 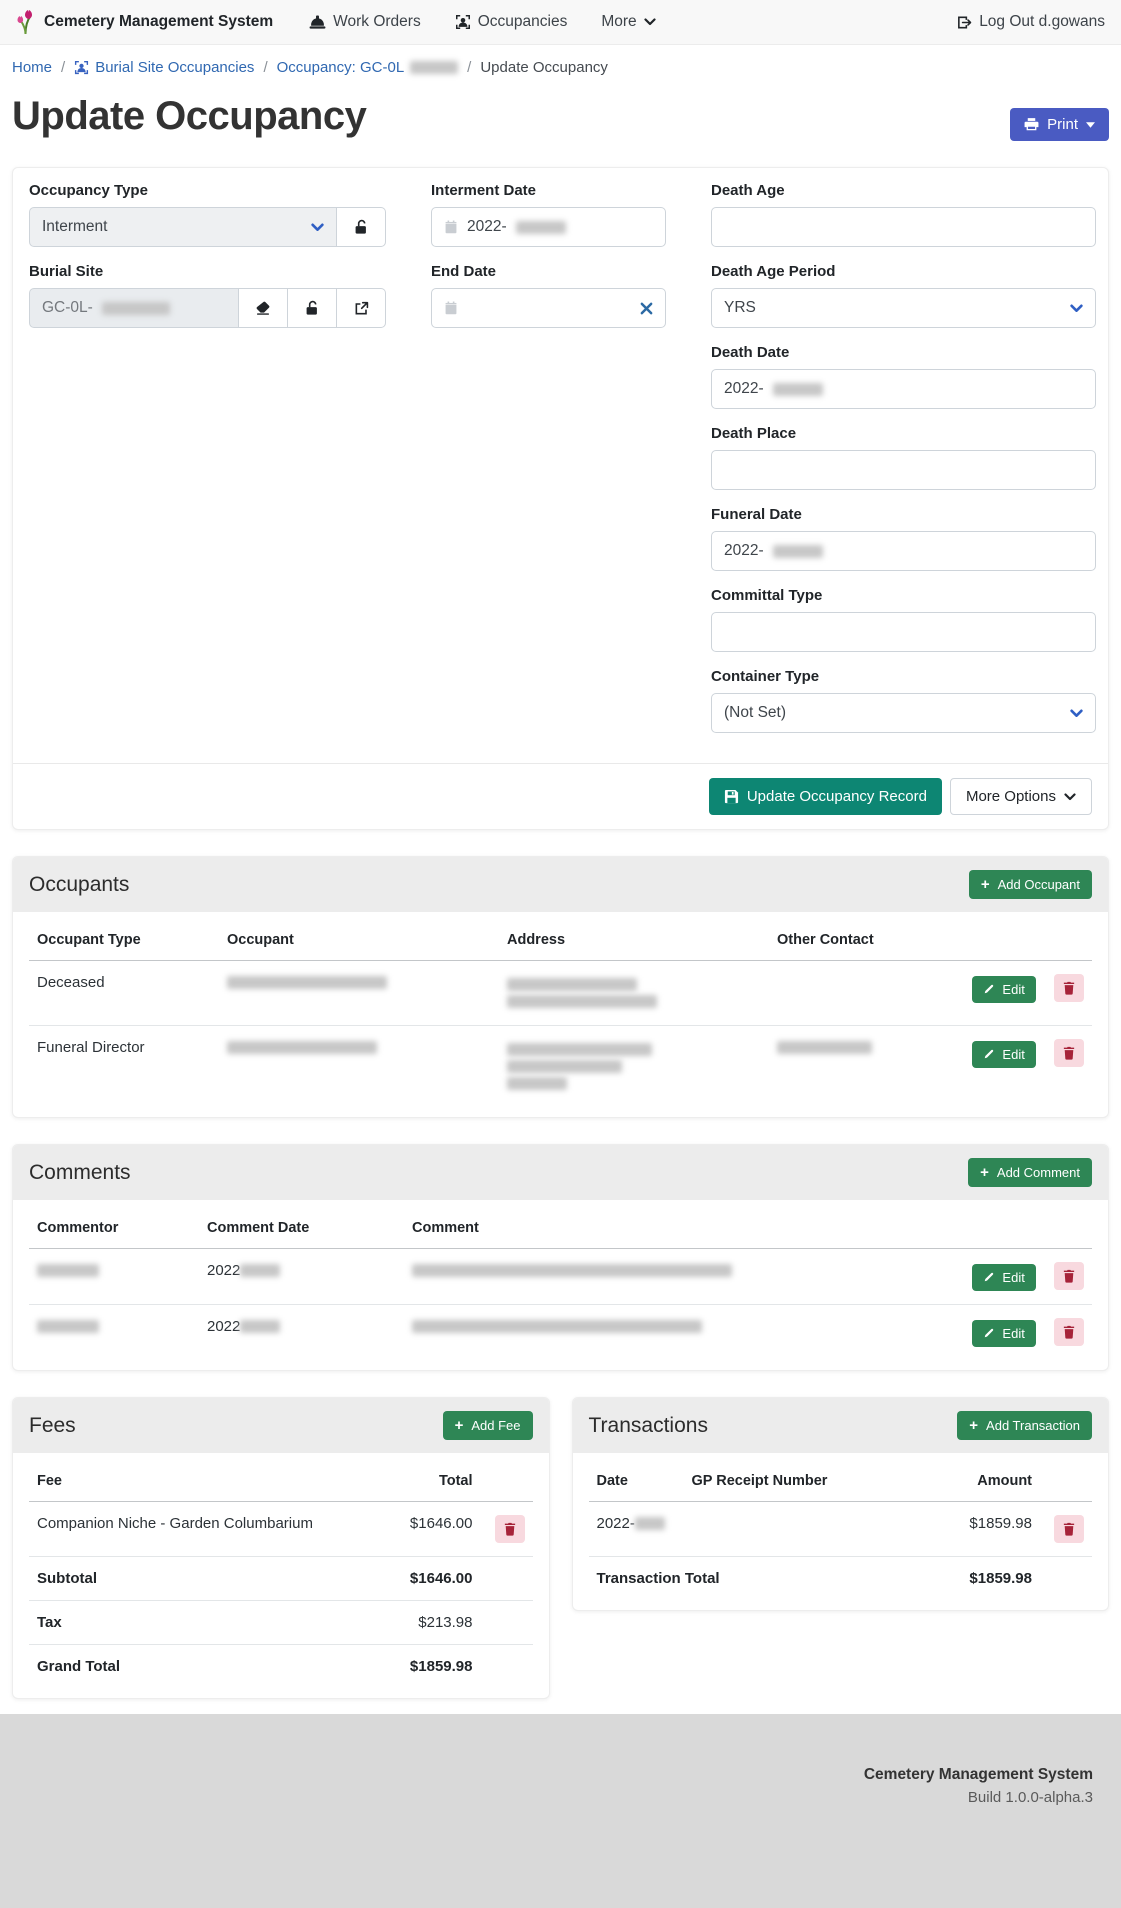 I want to click on logout-button: Log Out d.gowans, so click(x=1030, y=22).